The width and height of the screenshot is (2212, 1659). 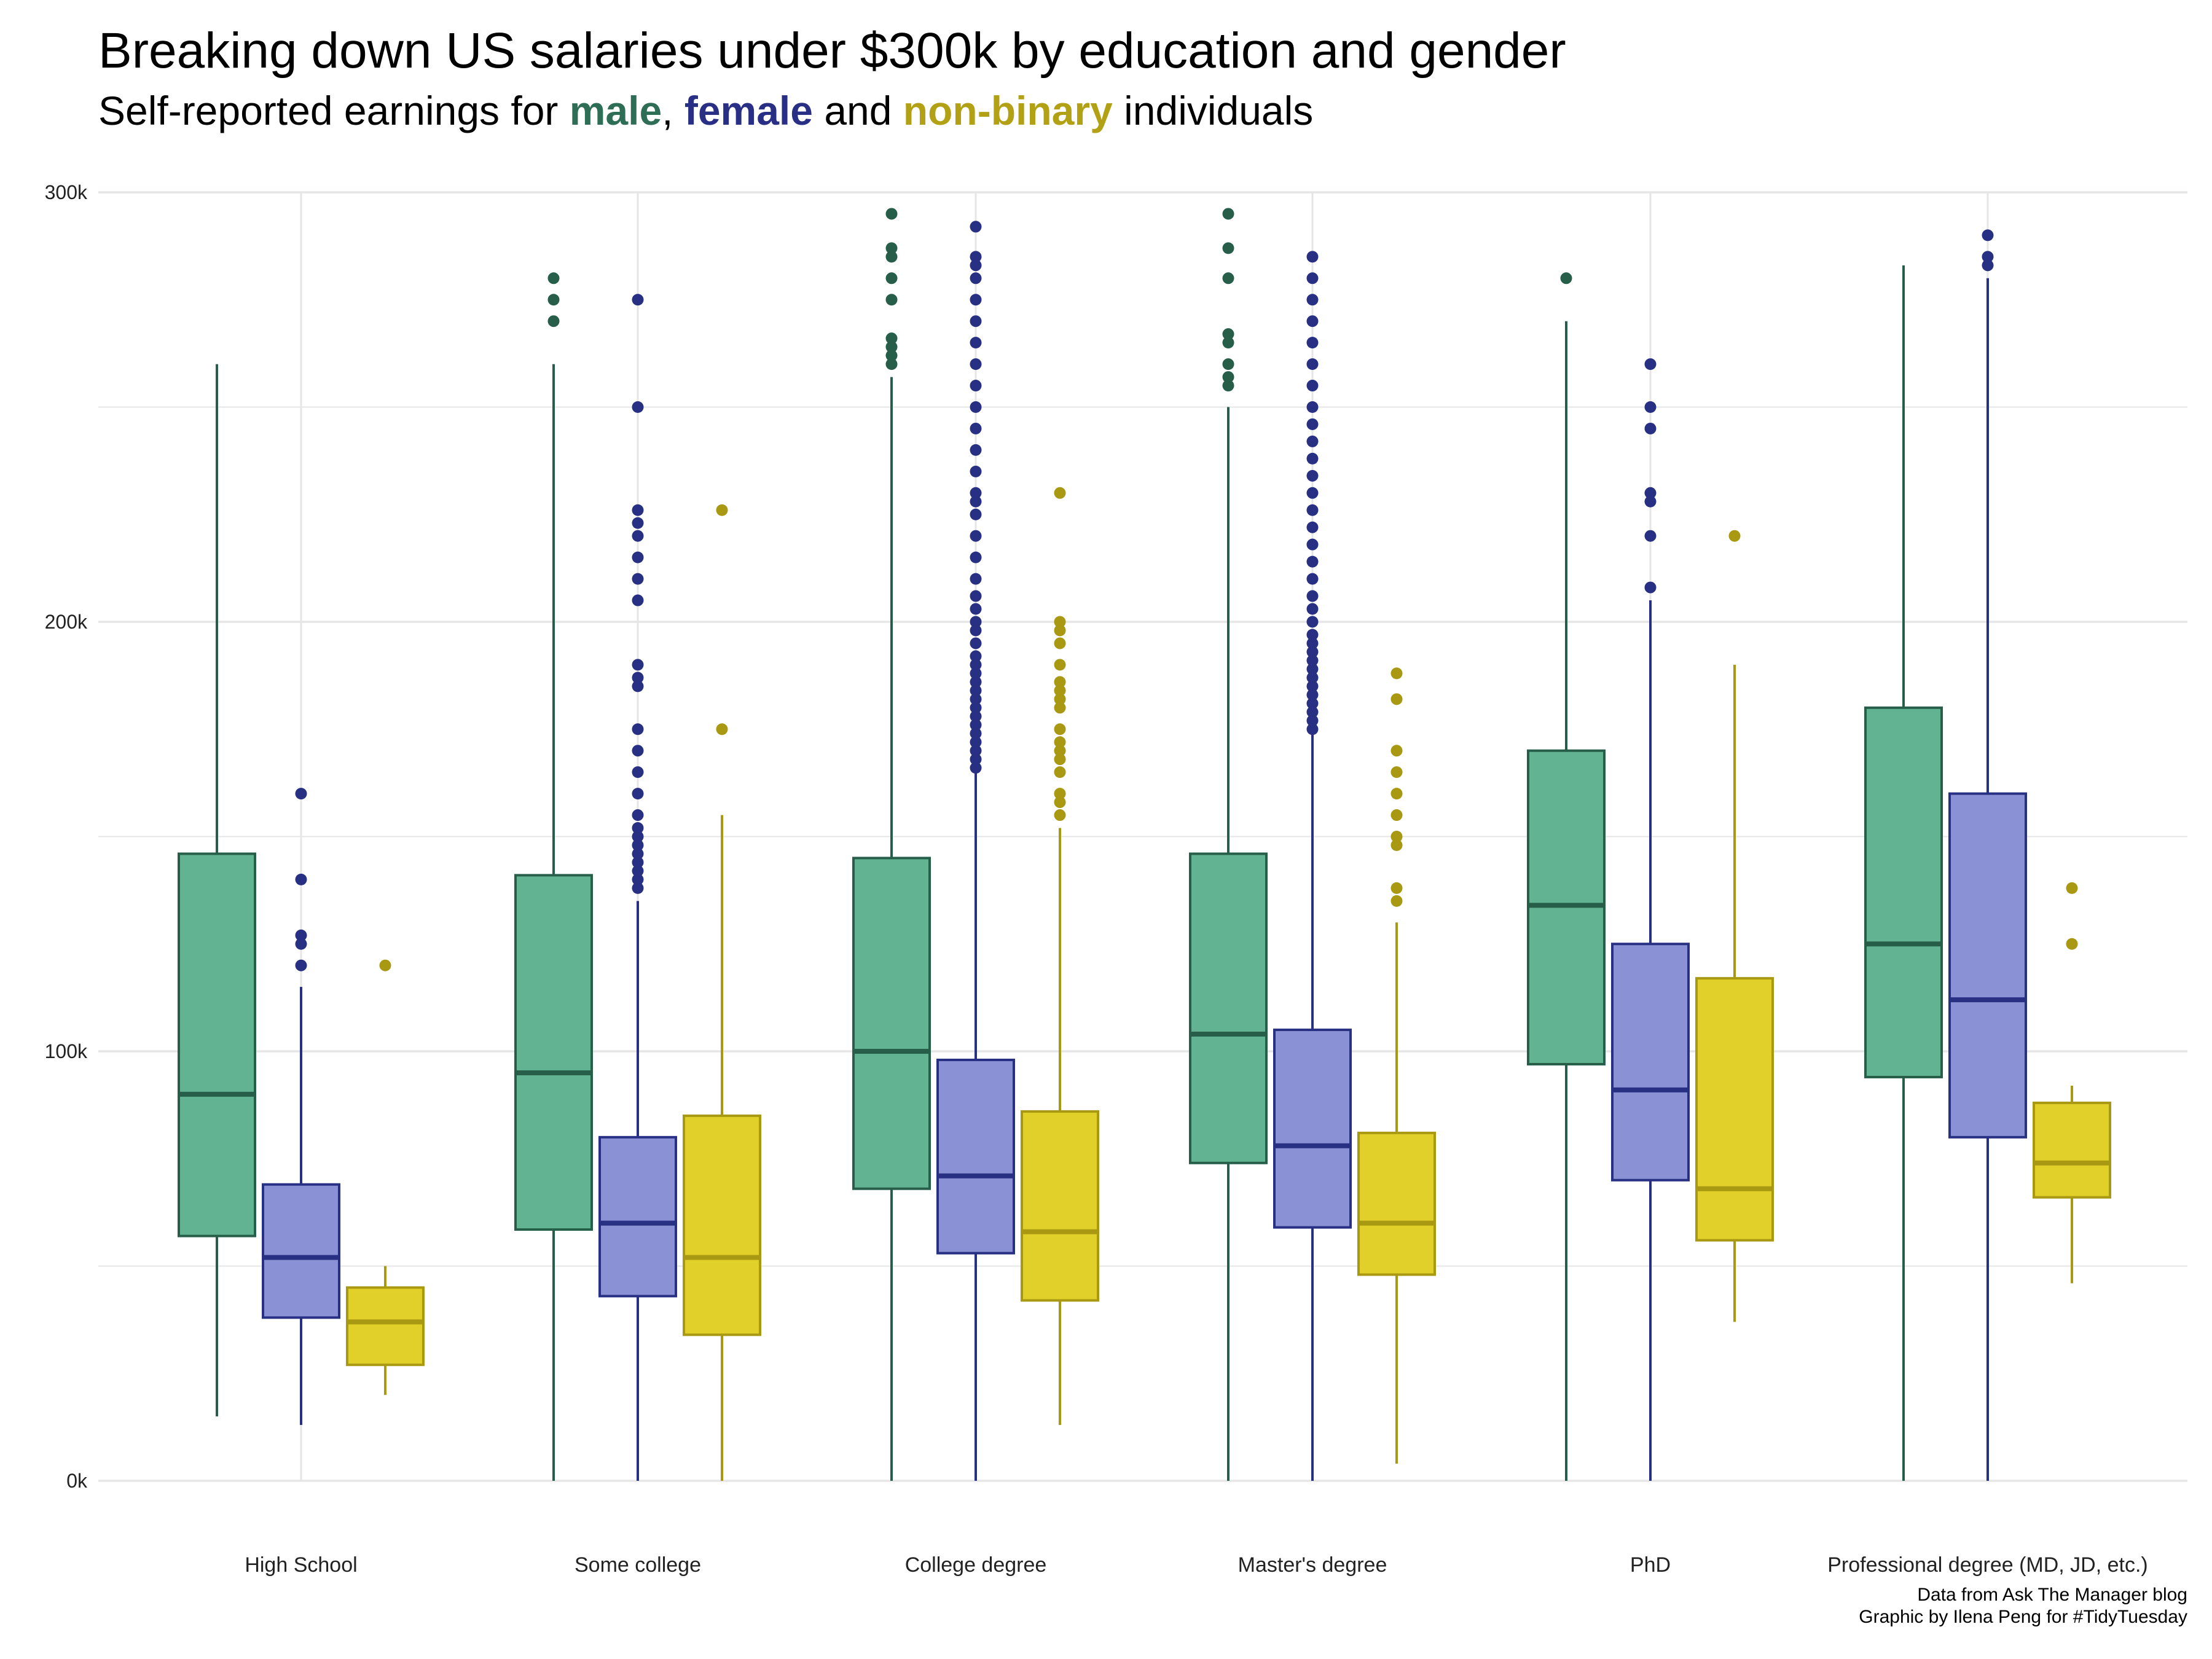 I want to click on y-tick-label: 0k, so click(x=77, y=1481).